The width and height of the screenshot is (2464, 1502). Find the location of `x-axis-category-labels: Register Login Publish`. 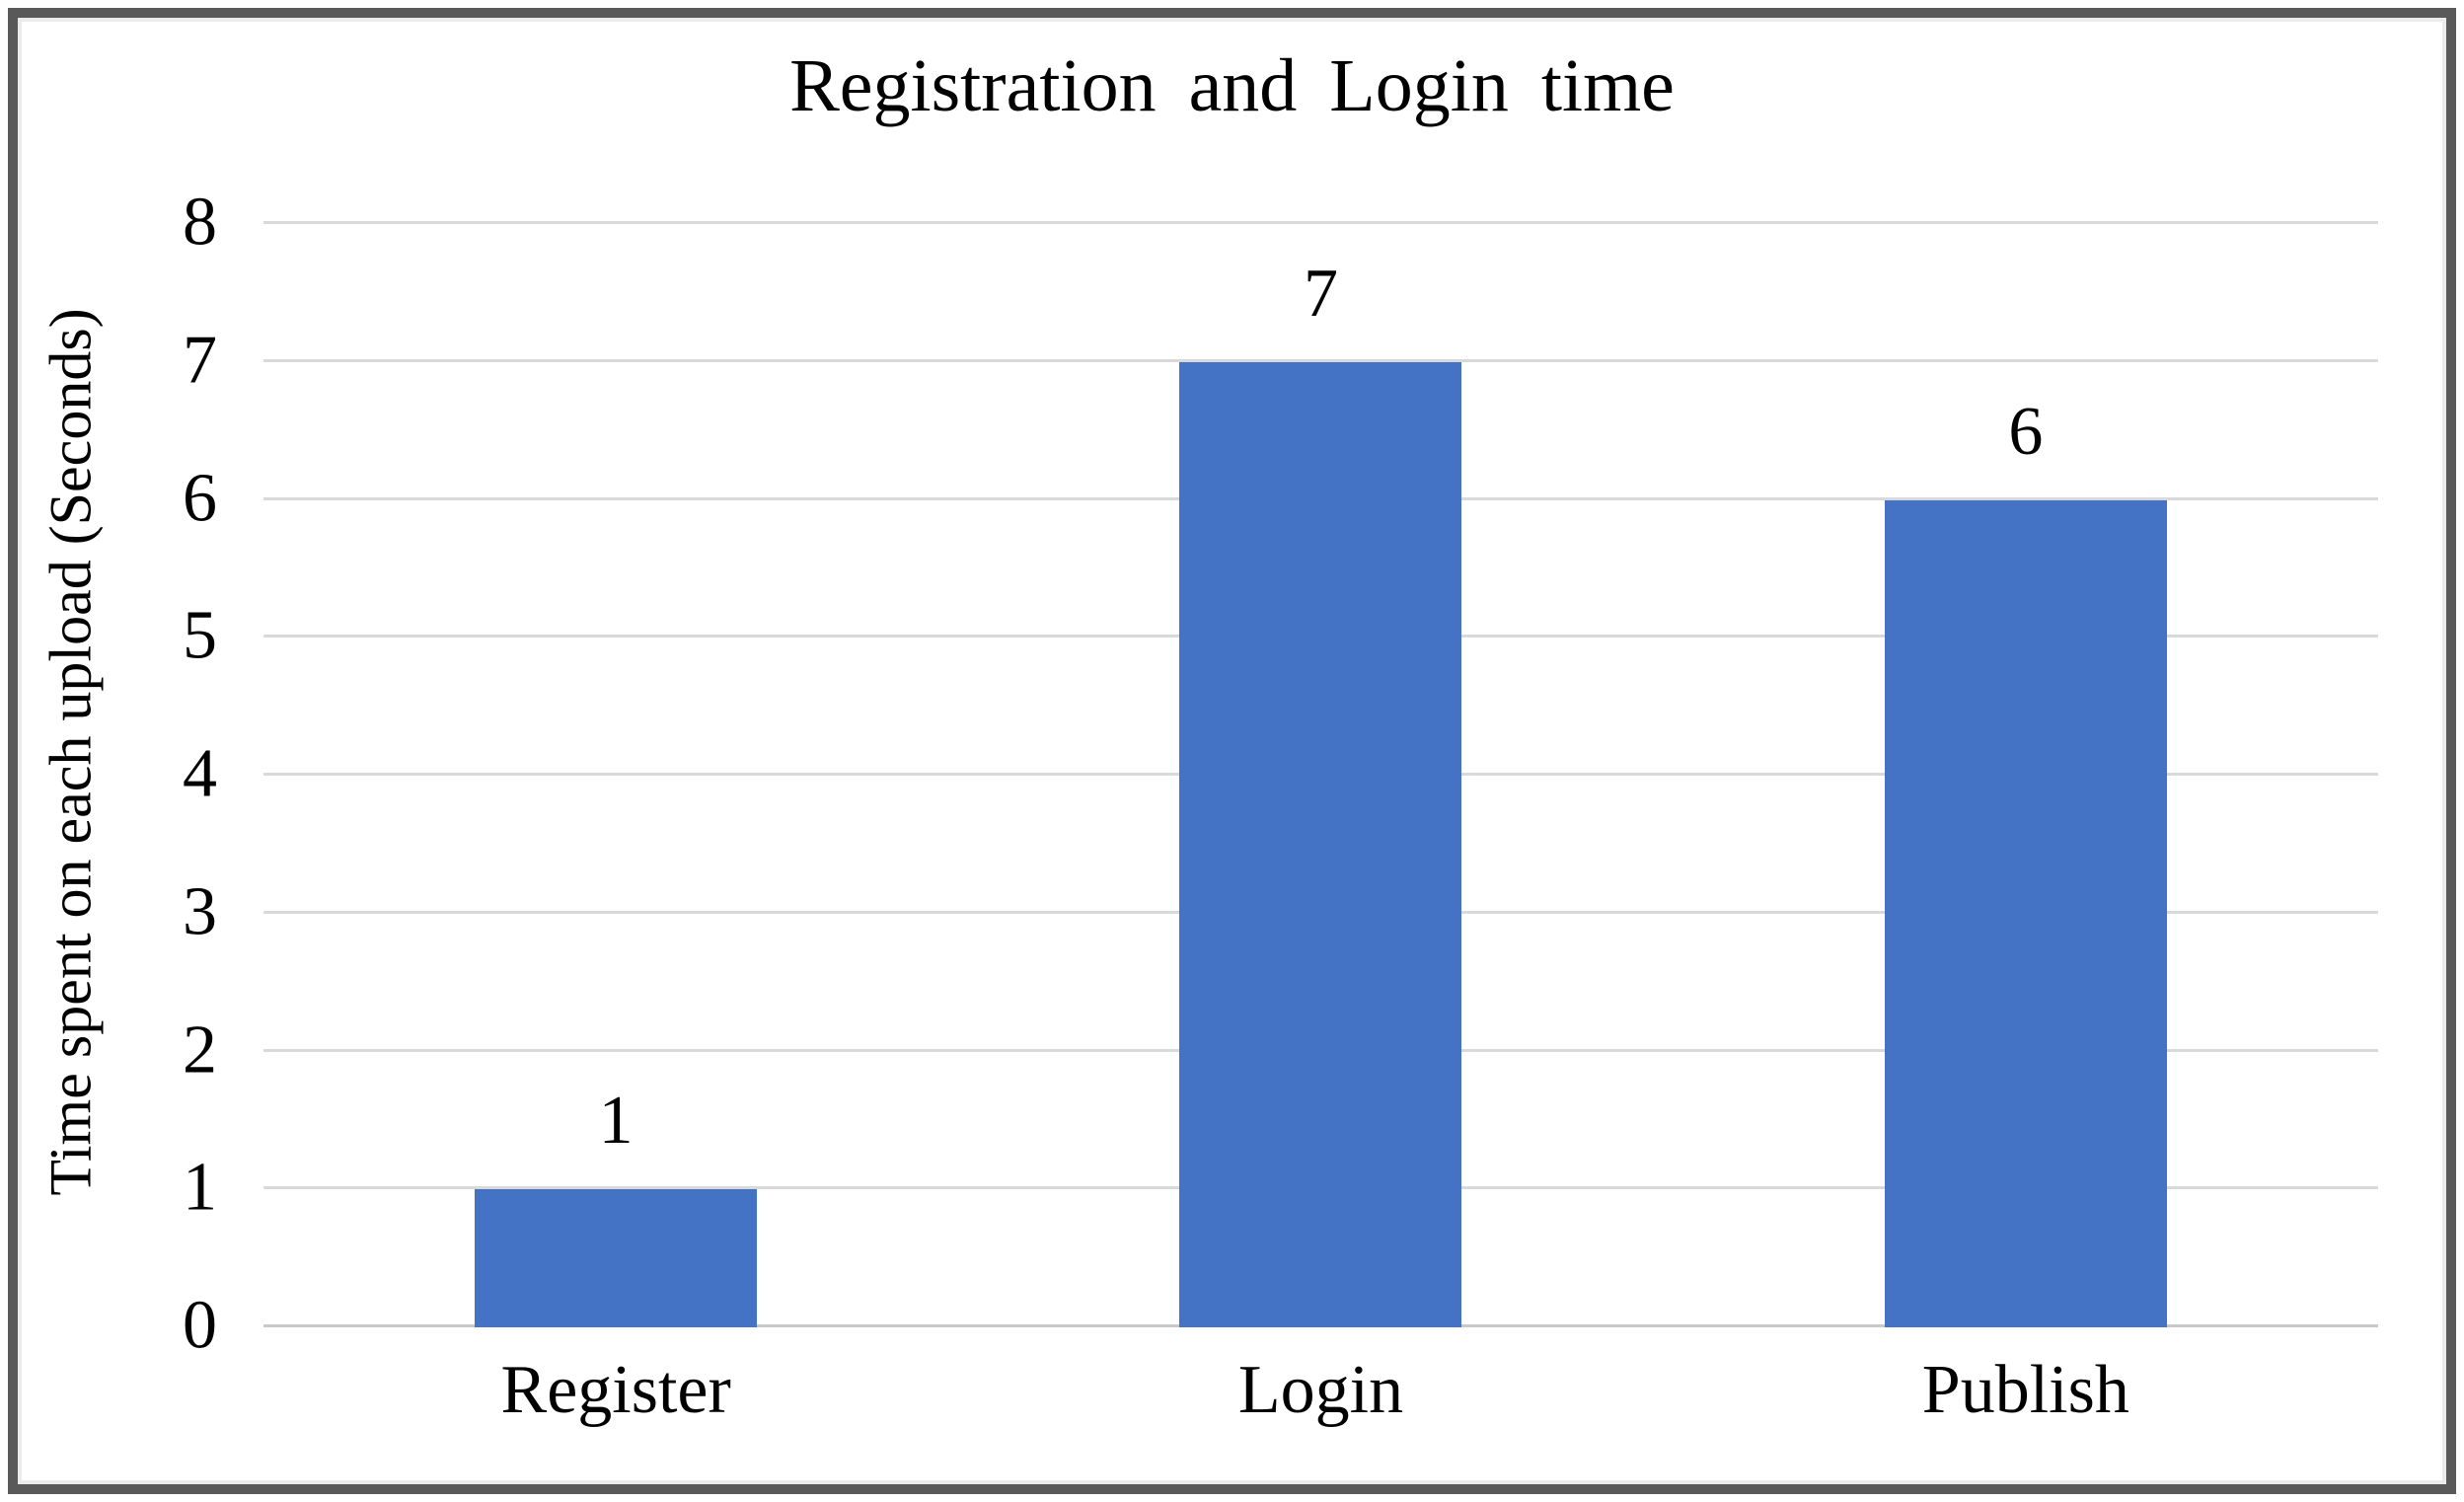

x-axis-category-labels: Register Login Publish is located at coordinates (1320, 1390).